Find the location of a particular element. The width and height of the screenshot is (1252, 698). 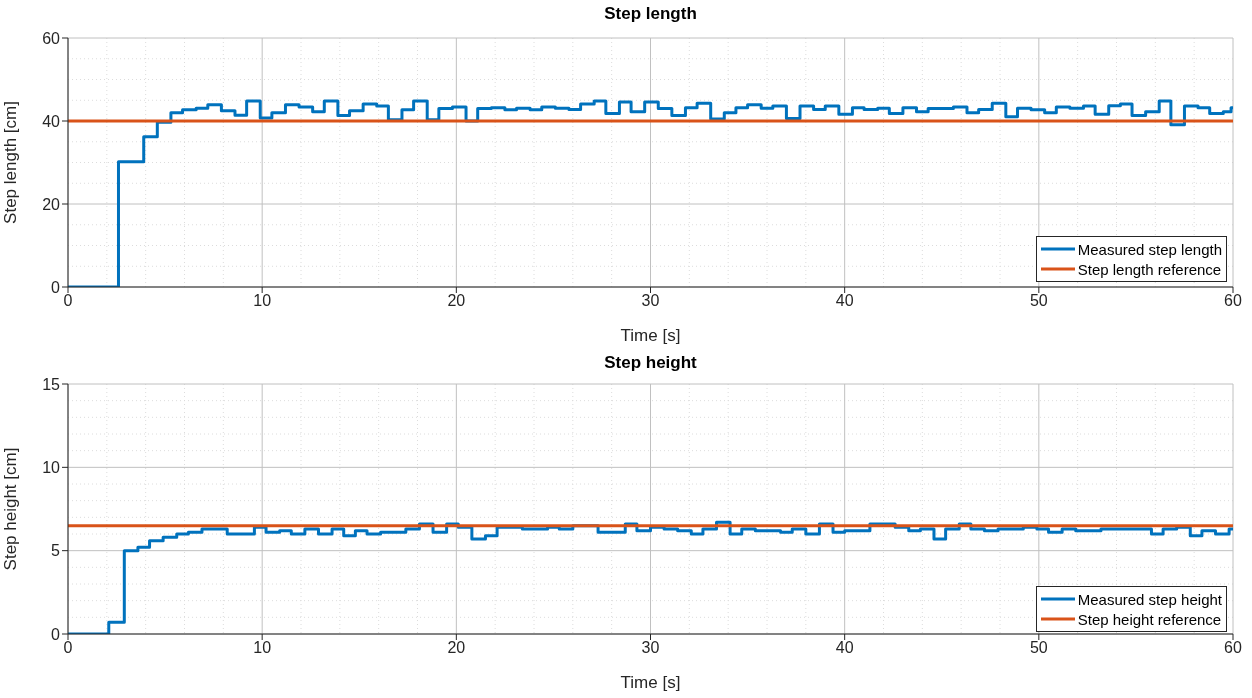

y-tick-label: 5 is located at coordinates (56, 551).